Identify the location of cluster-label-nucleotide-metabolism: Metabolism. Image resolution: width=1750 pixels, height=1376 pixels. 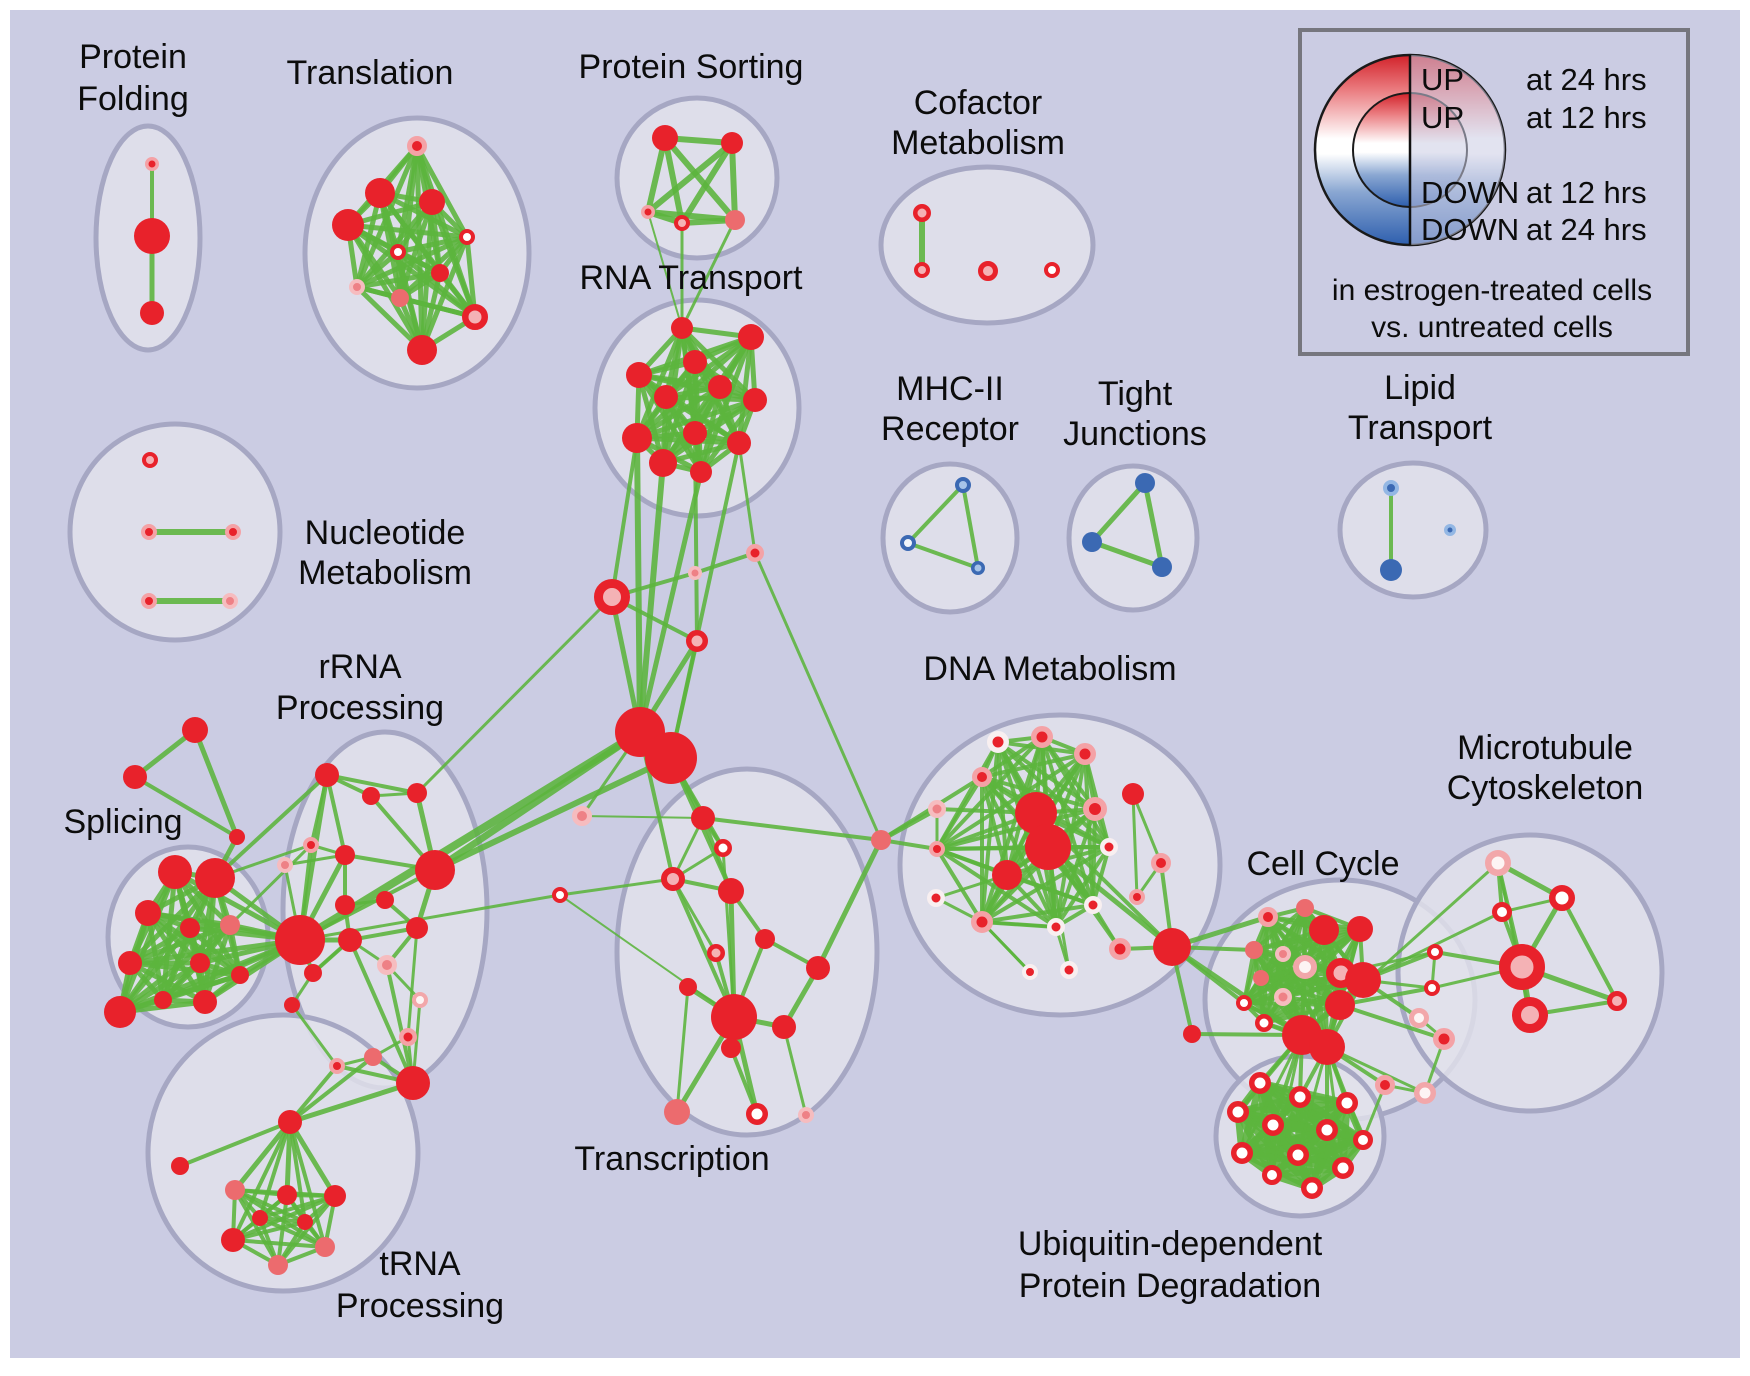
(385, 573).